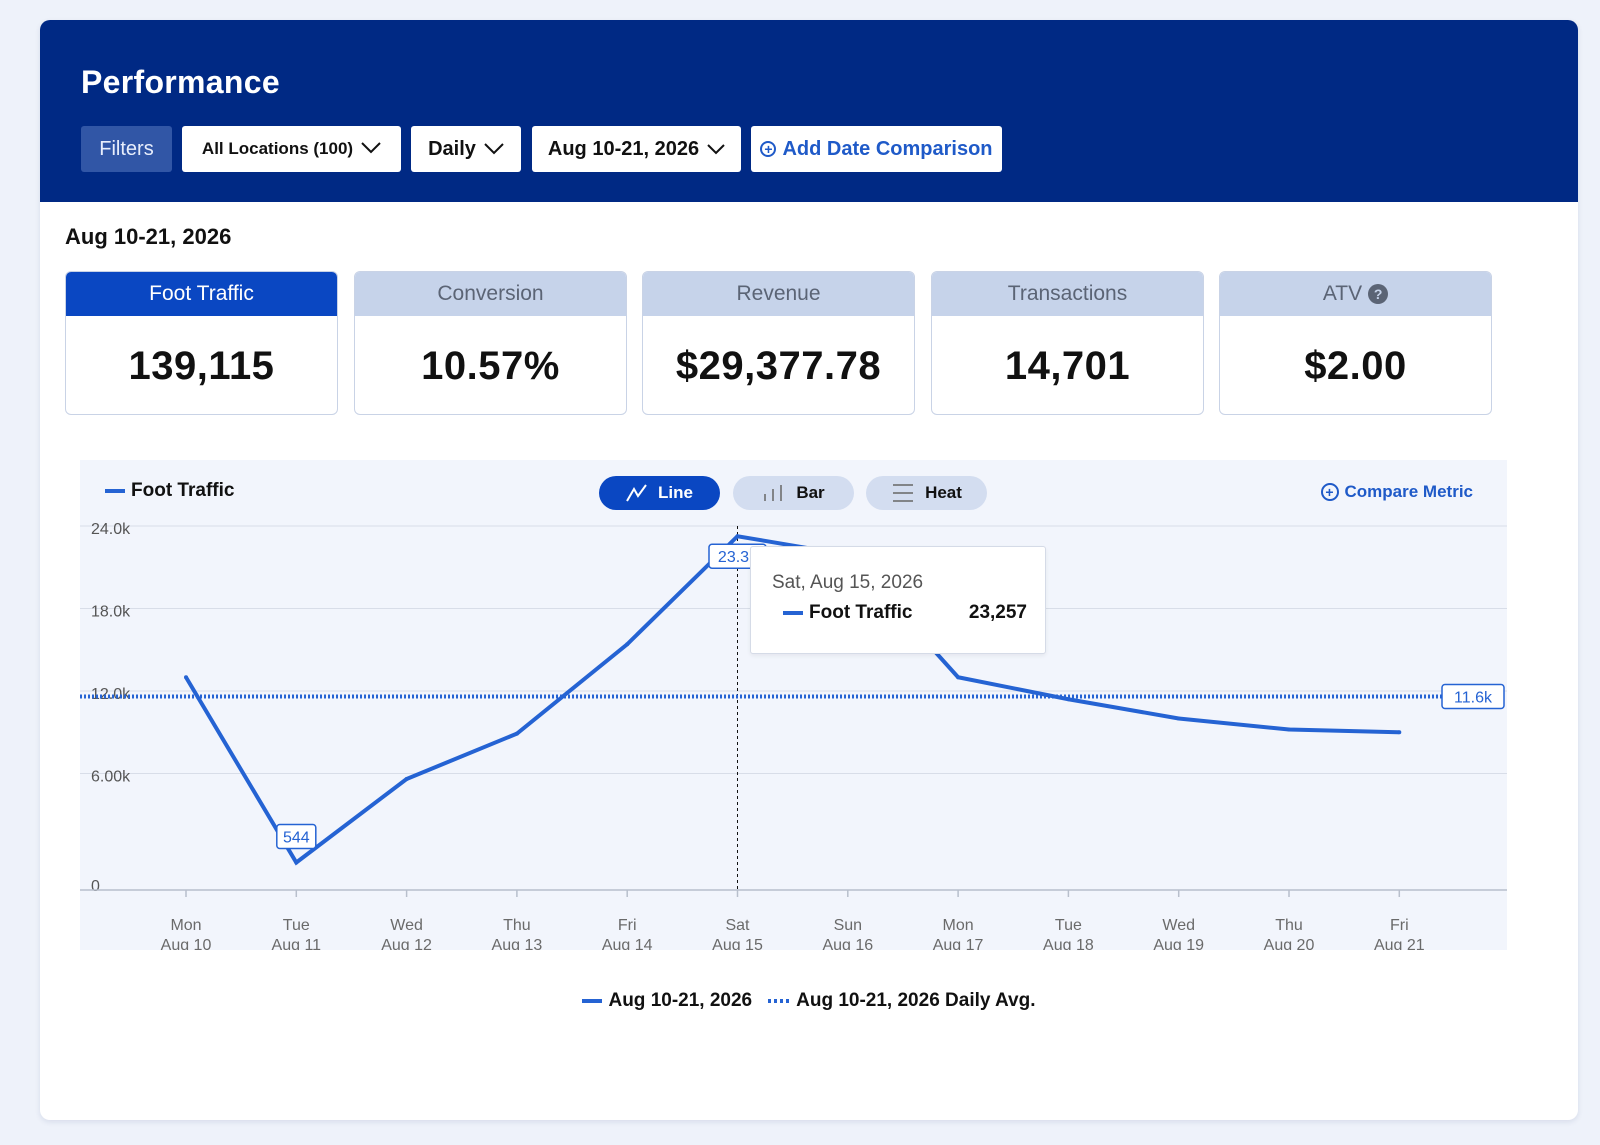 This screenshot has height=1145, width=1600. What do you see at coordinates (1355, 365) in the screenshot?
I see `kpi-value: $2.00` at bounding box center [1355, 365].